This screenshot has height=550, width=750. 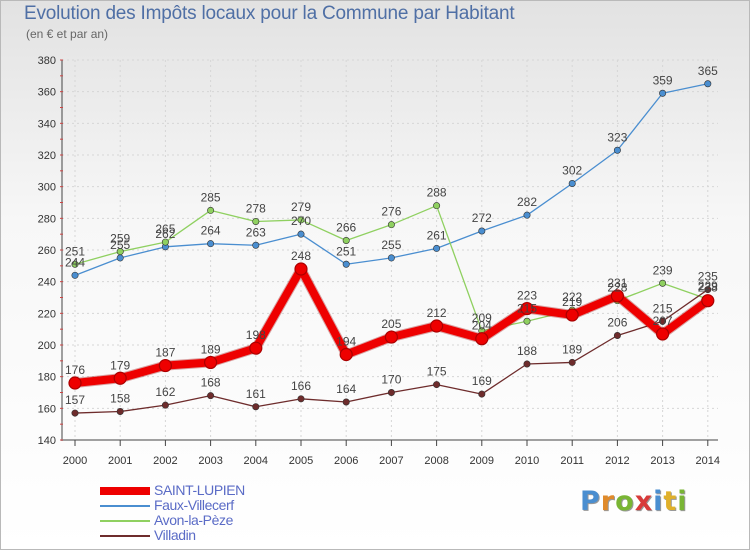 I want to click on data-label: 209, so click(x=482, y=318).